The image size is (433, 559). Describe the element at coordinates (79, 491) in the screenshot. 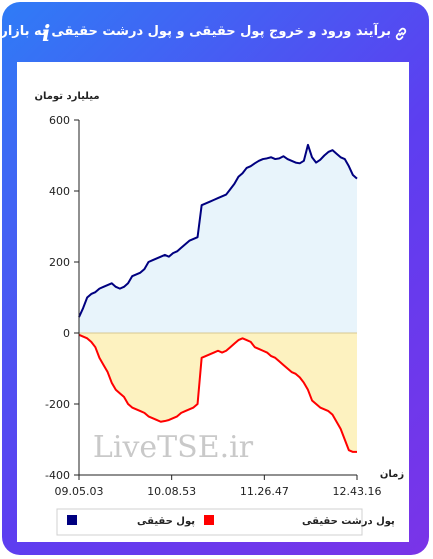

I see `x-tick-label: 09.05.03` at that location.